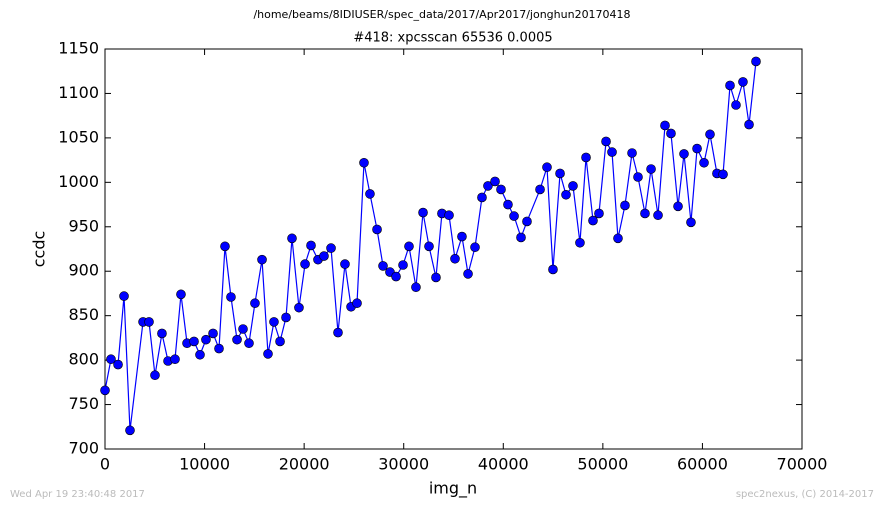  What do you see at coordinates (83, 448) in the screenshot?
I see `y-tick-label: 700` at bounding box center [83, 448].